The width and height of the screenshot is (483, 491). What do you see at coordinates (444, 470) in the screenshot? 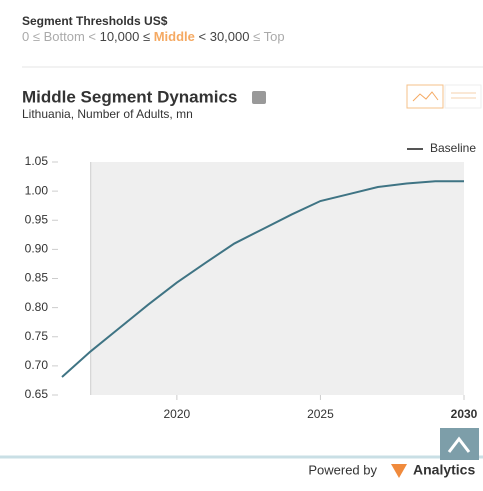
I see `brand-name: Analytics` at bounding box center [444, 470].